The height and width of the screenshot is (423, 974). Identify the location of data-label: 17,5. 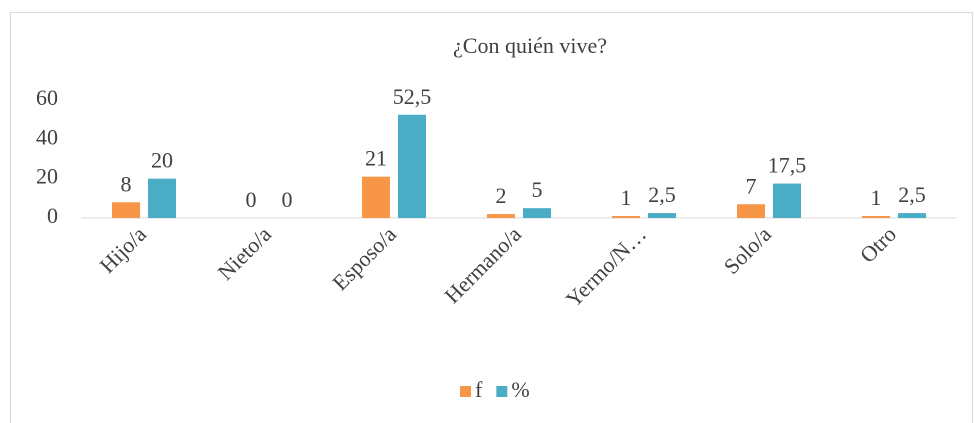
(787, 165).